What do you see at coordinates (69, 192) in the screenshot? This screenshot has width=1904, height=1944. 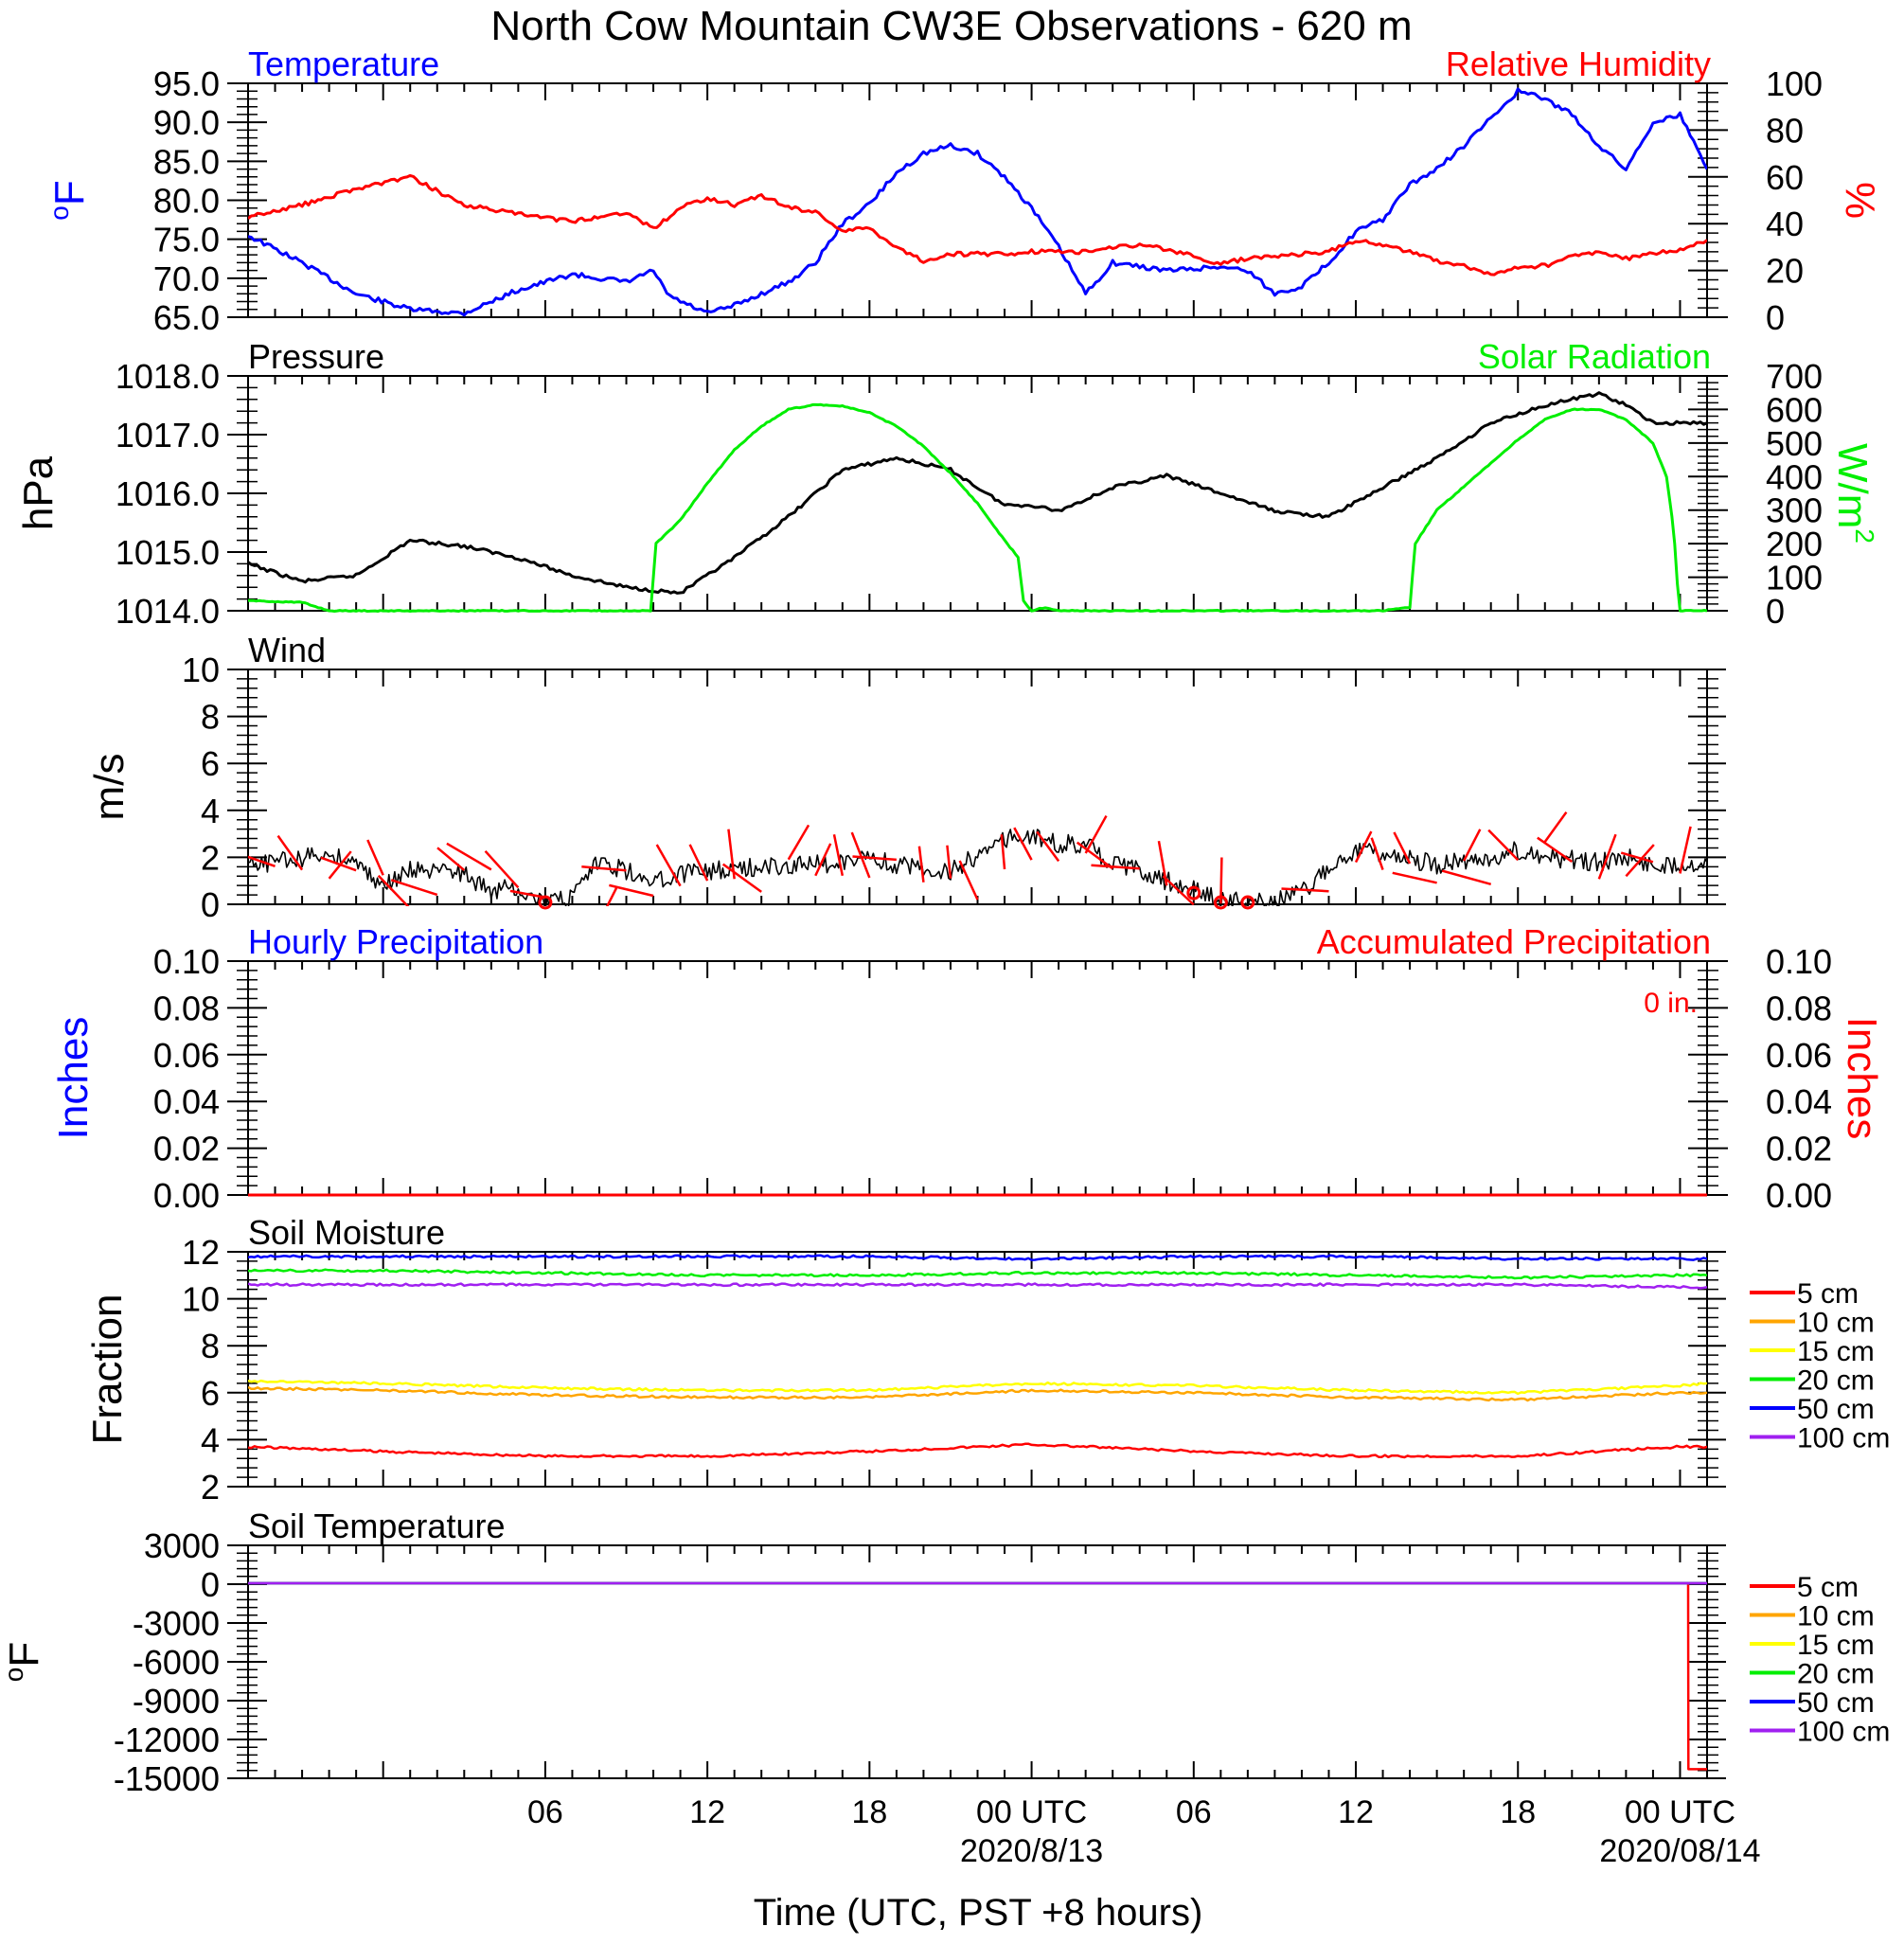 I see `unit-letter: F` at bounding box center [69, 192].